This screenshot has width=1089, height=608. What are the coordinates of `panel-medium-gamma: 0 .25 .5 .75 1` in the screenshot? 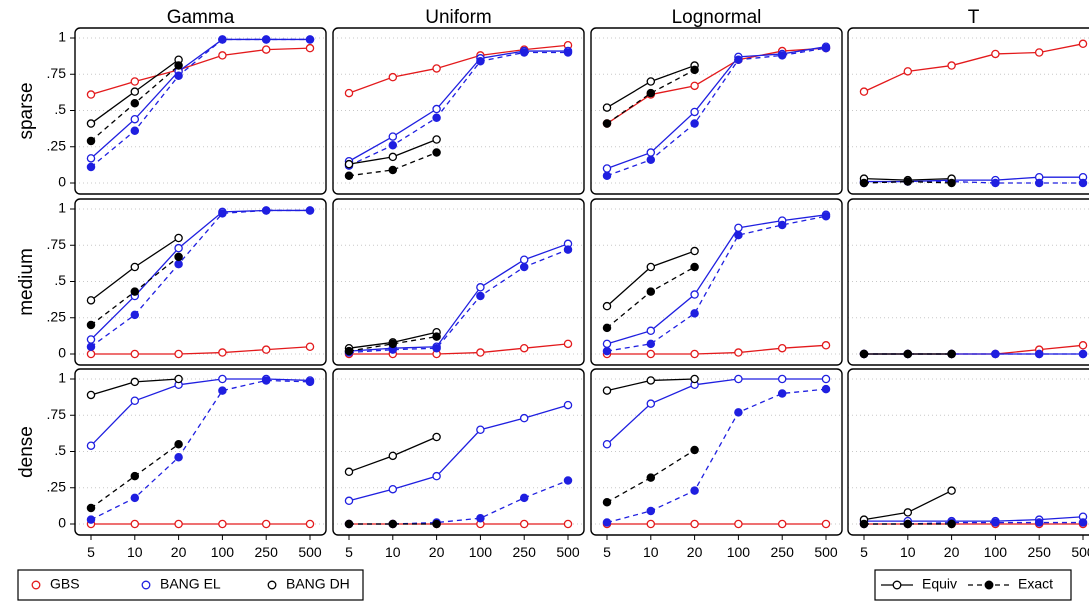 It's located at (187, 282).